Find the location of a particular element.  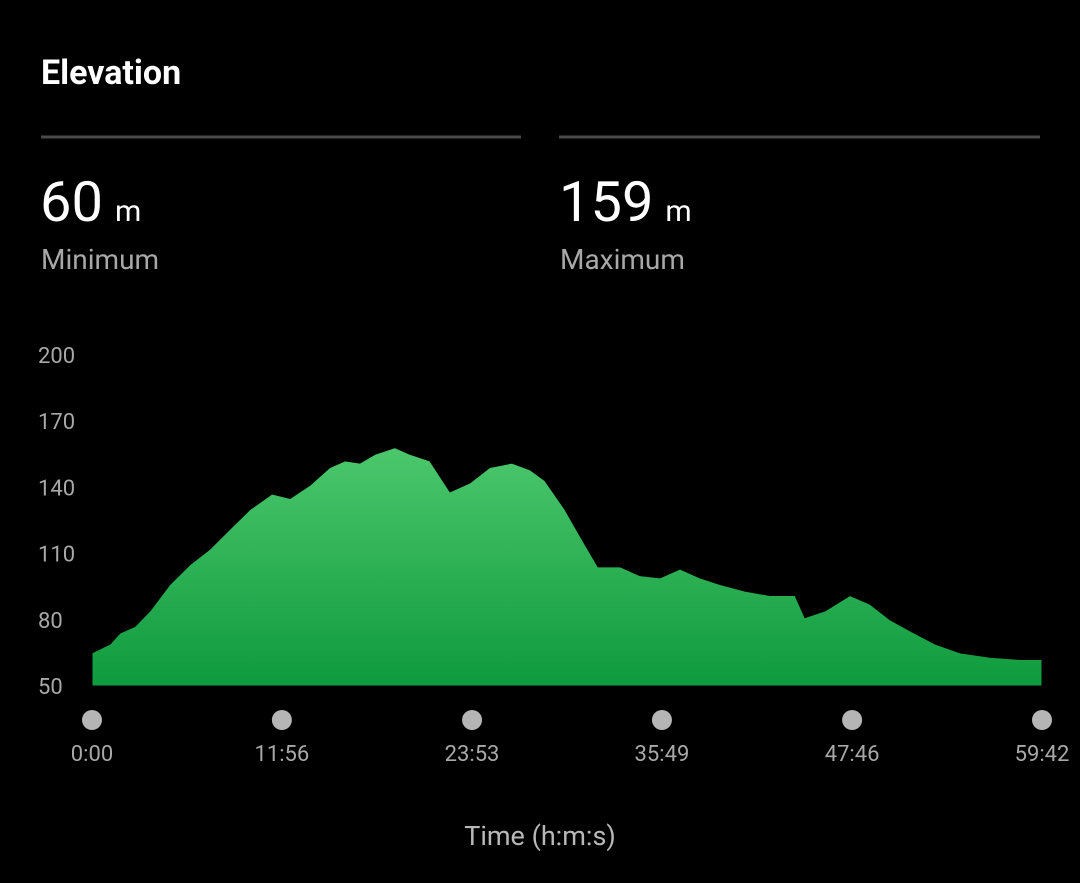

y-tick-label: 170 is located at coordinates (56, 422).